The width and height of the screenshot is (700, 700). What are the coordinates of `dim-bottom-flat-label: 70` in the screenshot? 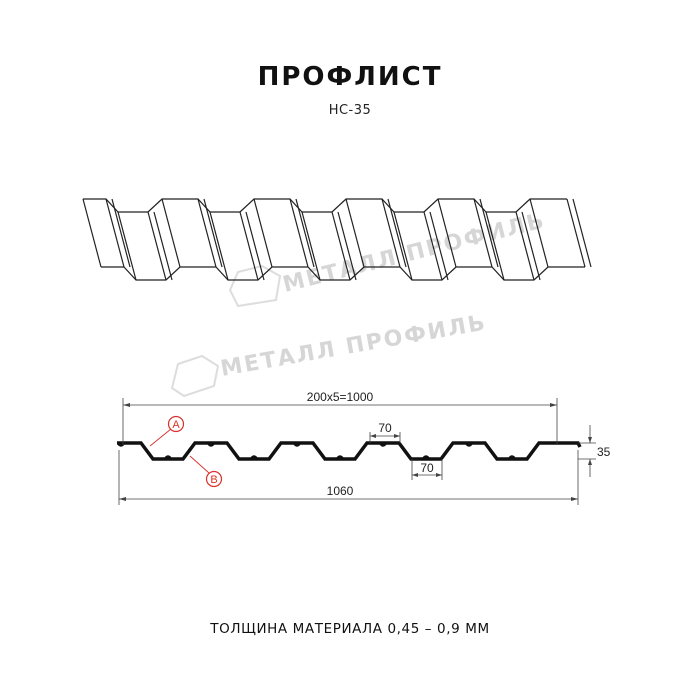 It's located at (427, 468).